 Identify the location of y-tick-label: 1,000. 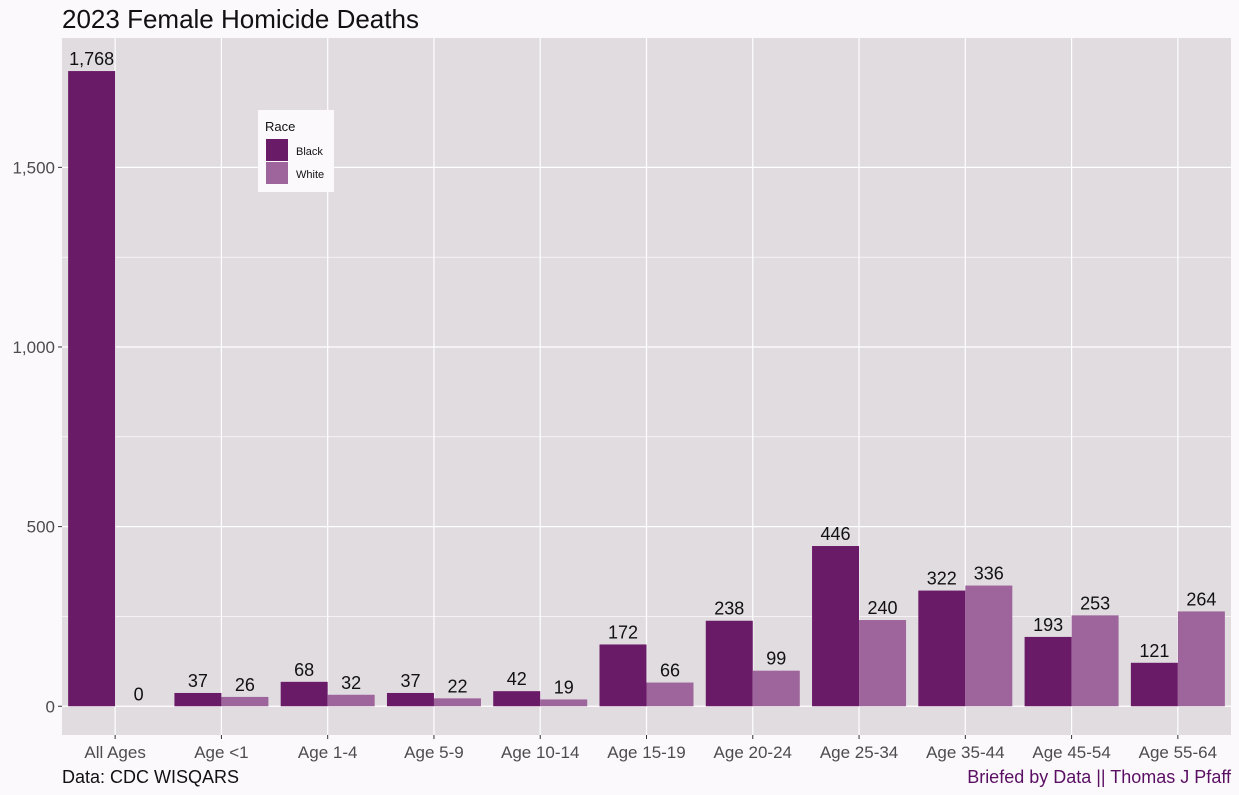
(33, 347).